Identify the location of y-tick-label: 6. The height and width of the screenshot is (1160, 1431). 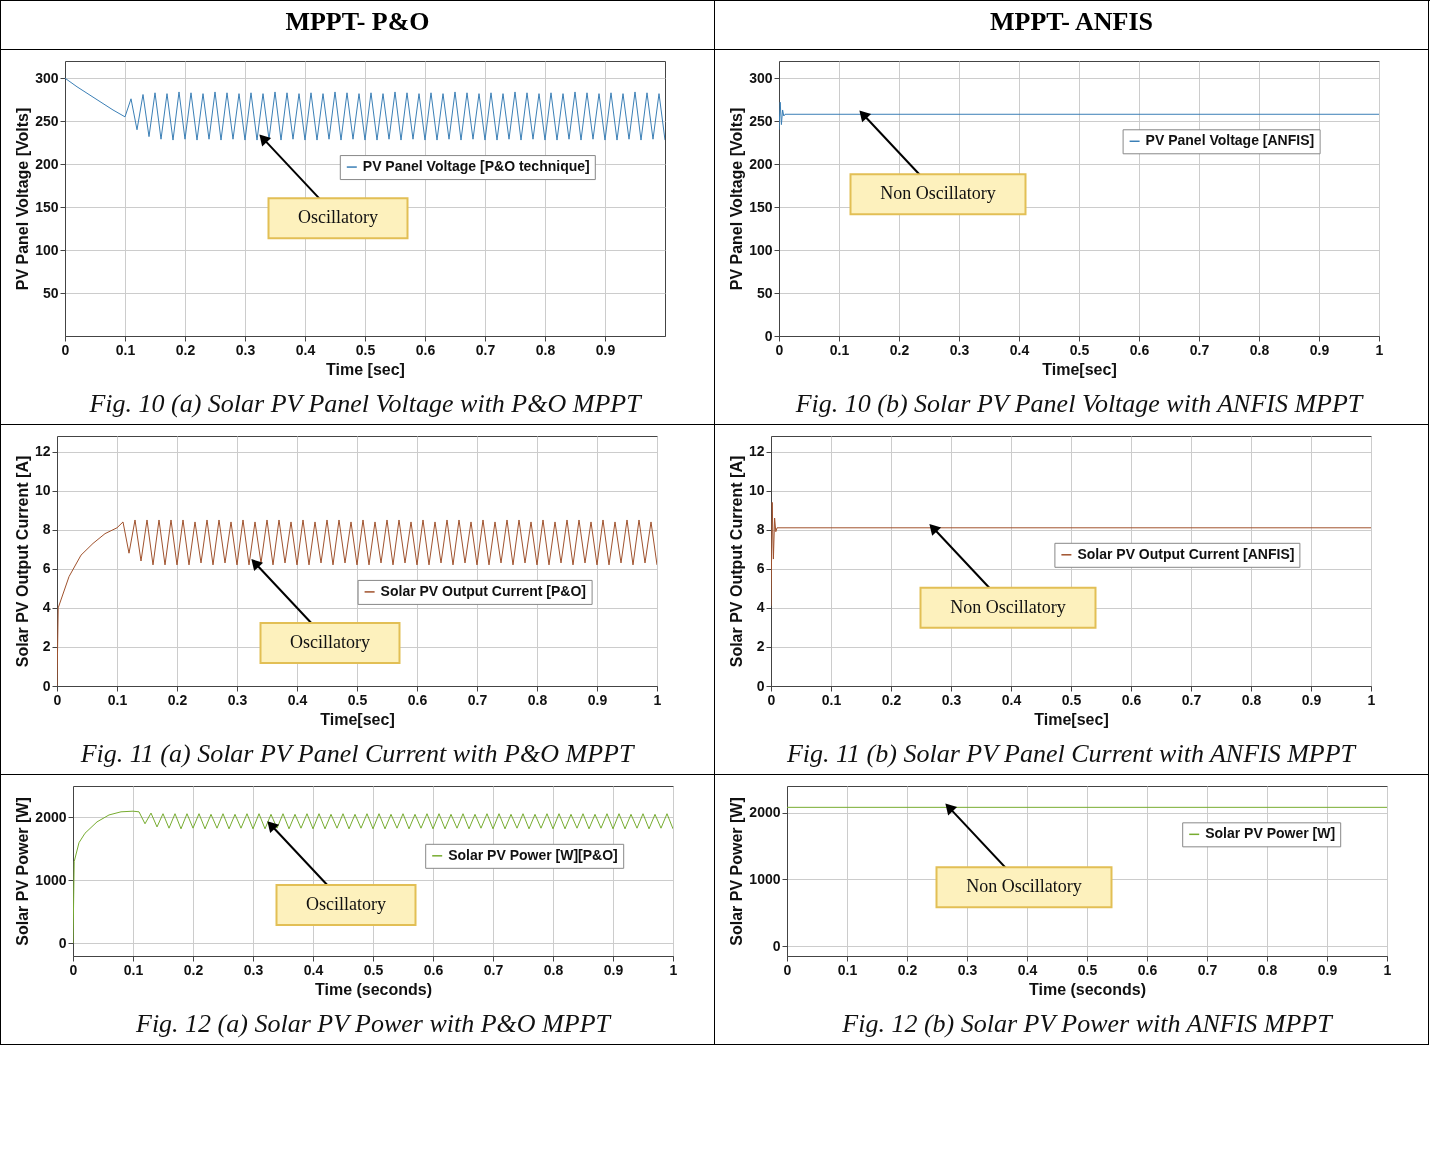
(760, 568).